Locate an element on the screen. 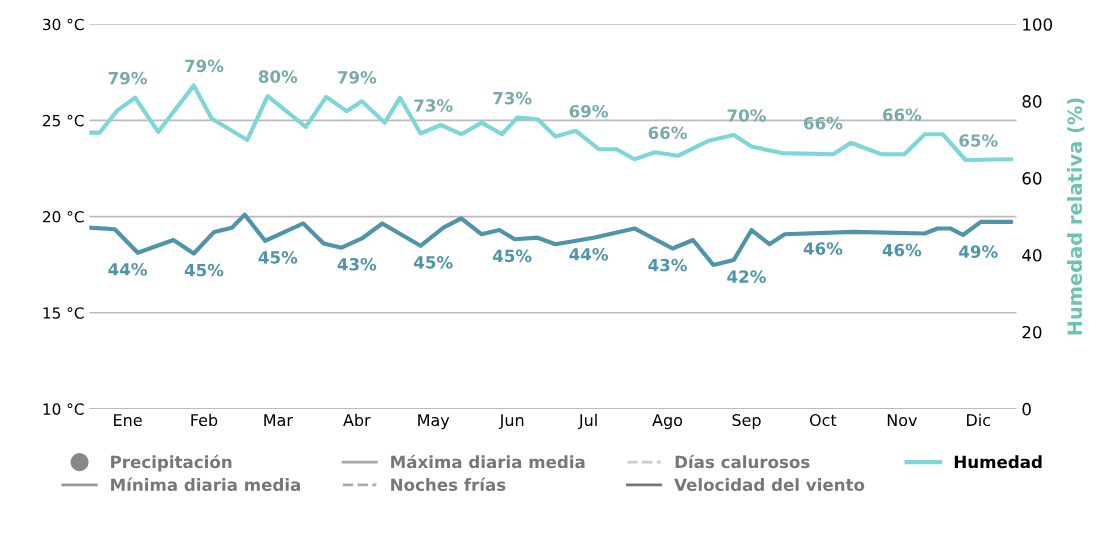 The height and width of the screenshot is (538, 1117). x-tick-label: Oct is located at coordinates (823, 420).